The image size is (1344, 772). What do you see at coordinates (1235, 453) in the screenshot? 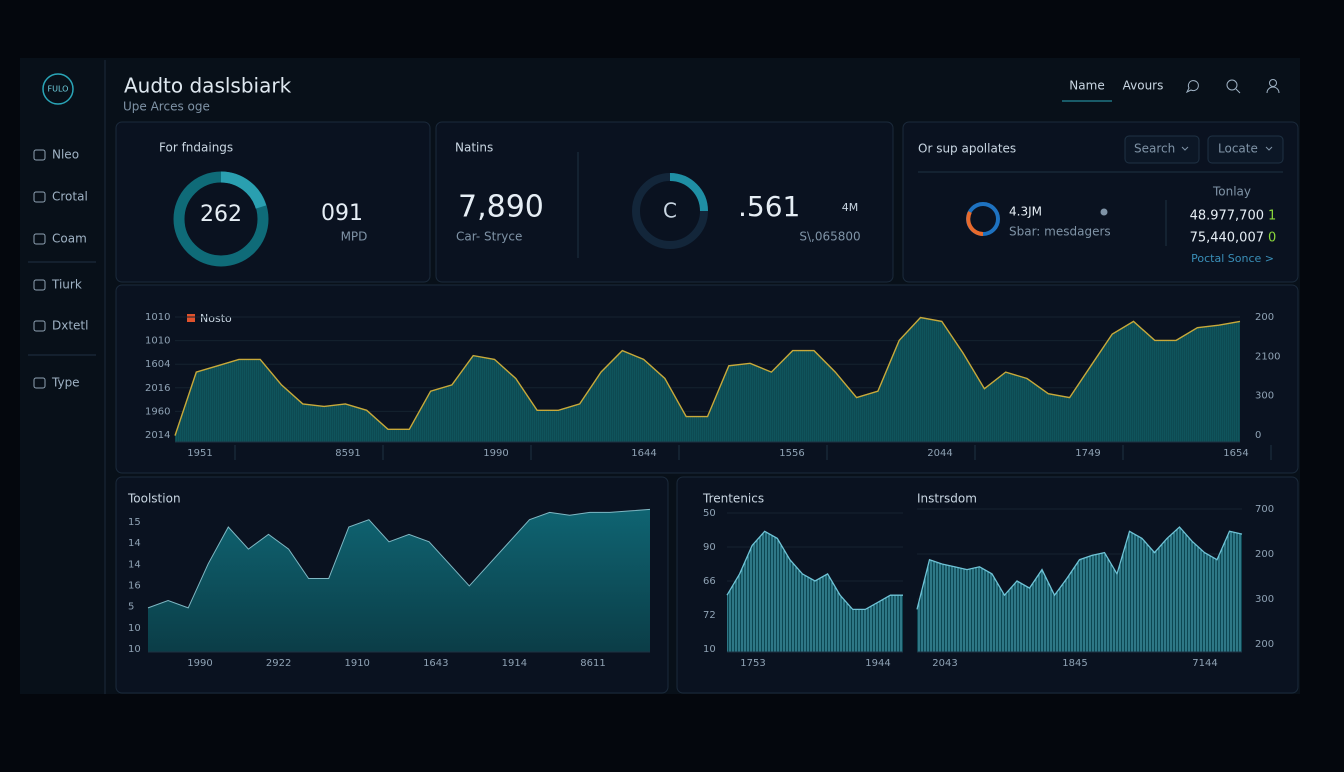
I see `x-label: 1654` at bounding box center [1235, 453].